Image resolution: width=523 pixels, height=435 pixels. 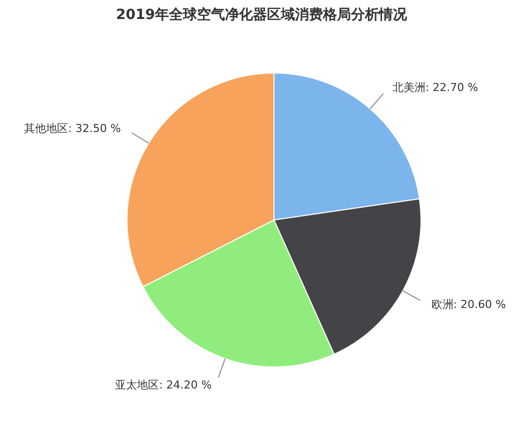 I want to click on slice-label: 亚太地区: 24.20 %, so click(x=163, y=385).